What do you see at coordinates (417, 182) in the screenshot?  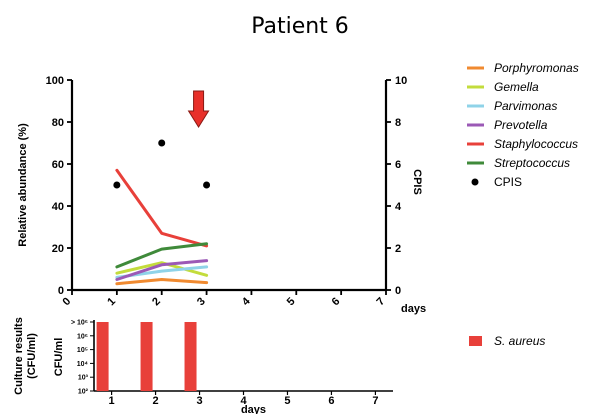 I see `y2-axis-label: CPIS` at bounding box center [417, 182].